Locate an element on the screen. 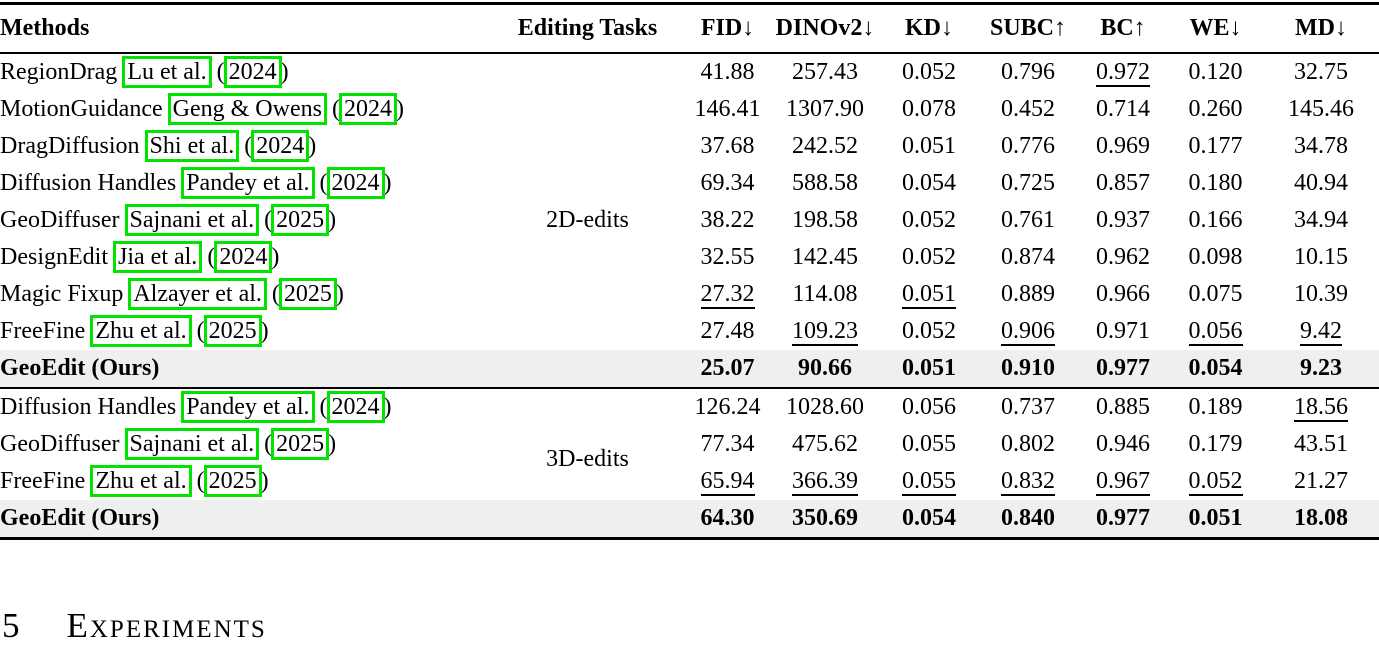 This screenshot has width=1379, height=659. metric-value: 0.056 is located at coordinates (1215, 332).